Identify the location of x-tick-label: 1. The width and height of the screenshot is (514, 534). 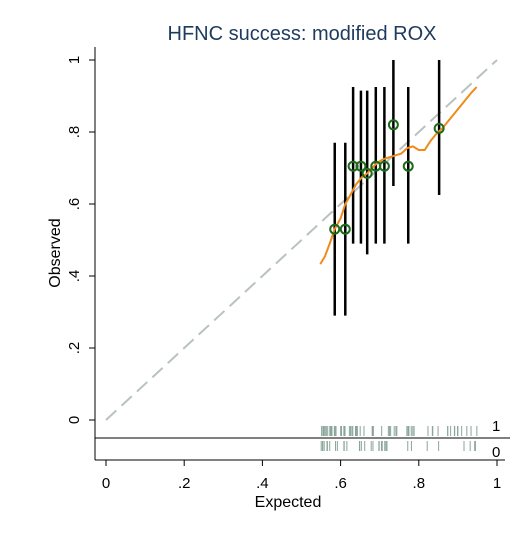
(497, 483).